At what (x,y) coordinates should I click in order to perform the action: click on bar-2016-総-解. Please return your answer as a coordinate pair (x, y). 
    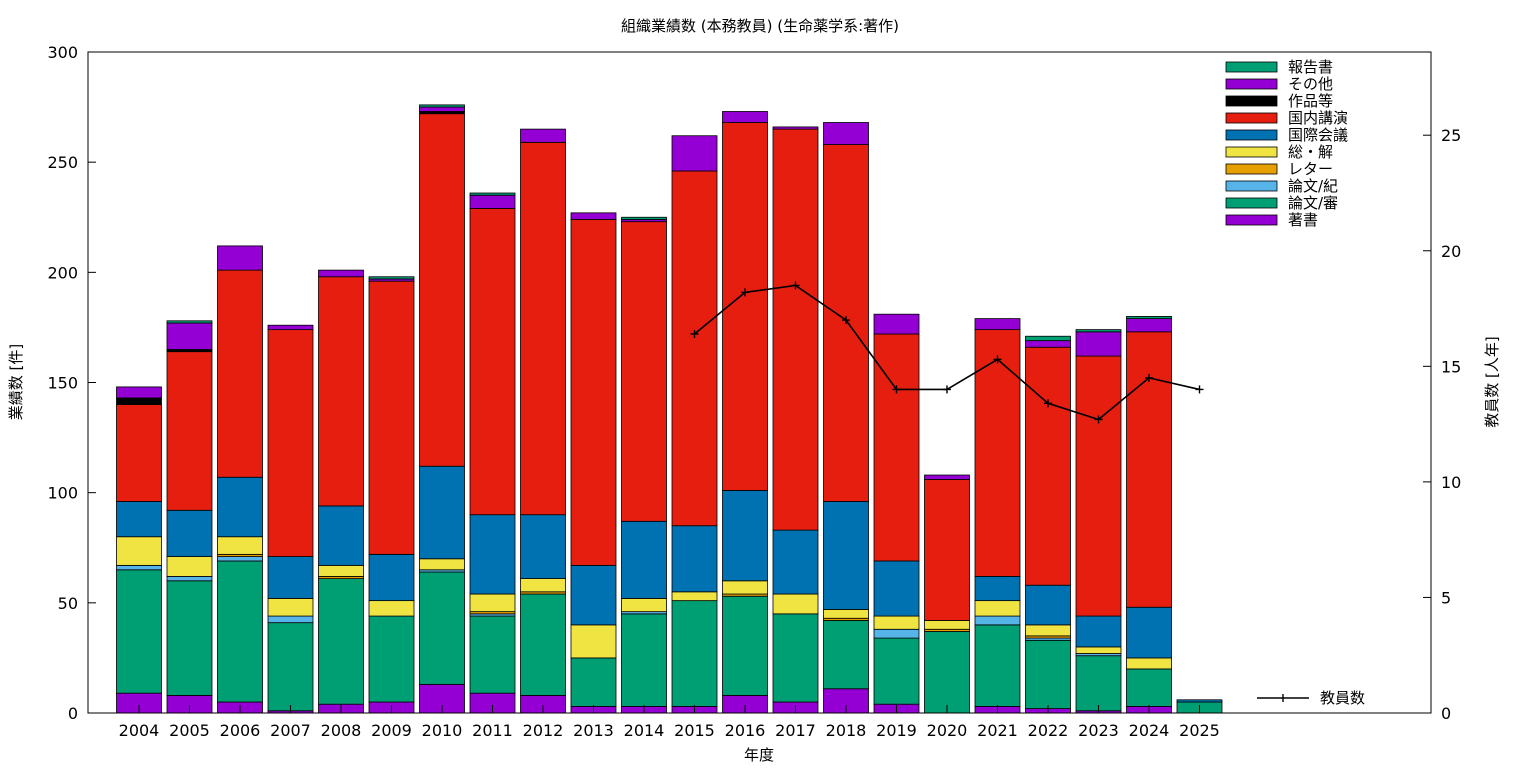
    Looking at the image, I should click on (745, 587).